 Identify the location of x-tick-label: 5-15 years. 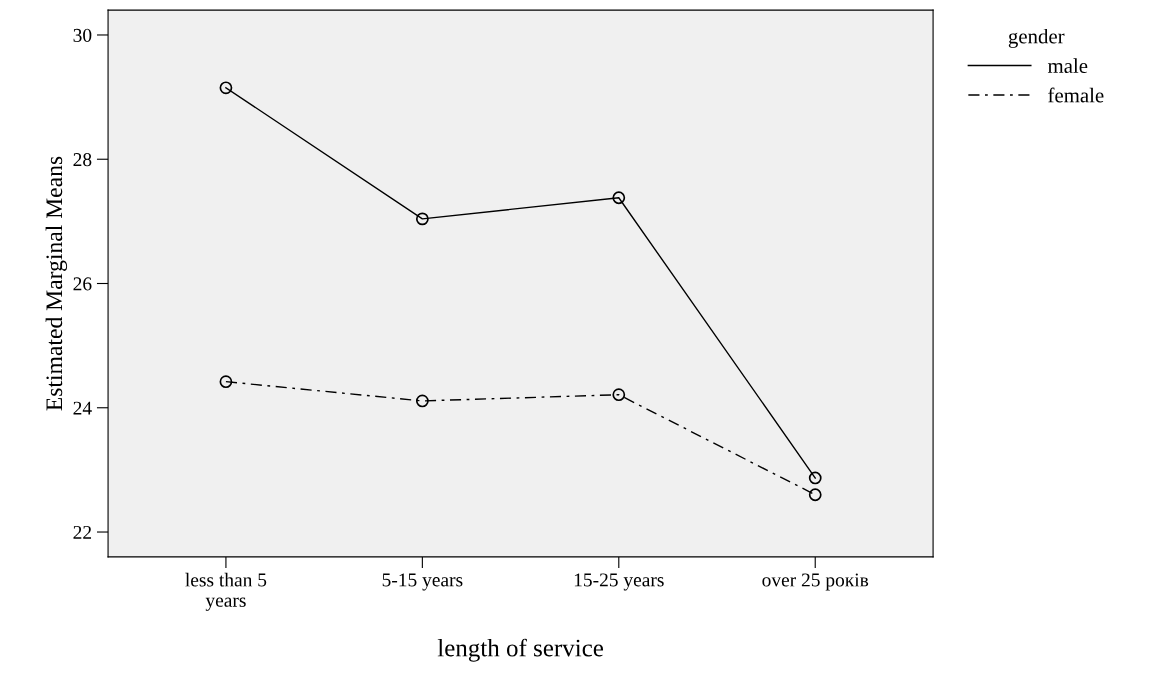
(422, 582).